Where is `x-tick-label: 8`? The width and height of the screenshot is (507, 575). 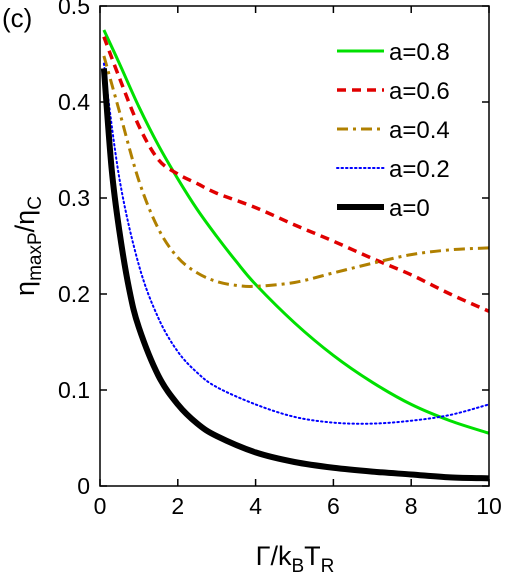
x-tick-label: 8 is located at coordinates (411, 506).